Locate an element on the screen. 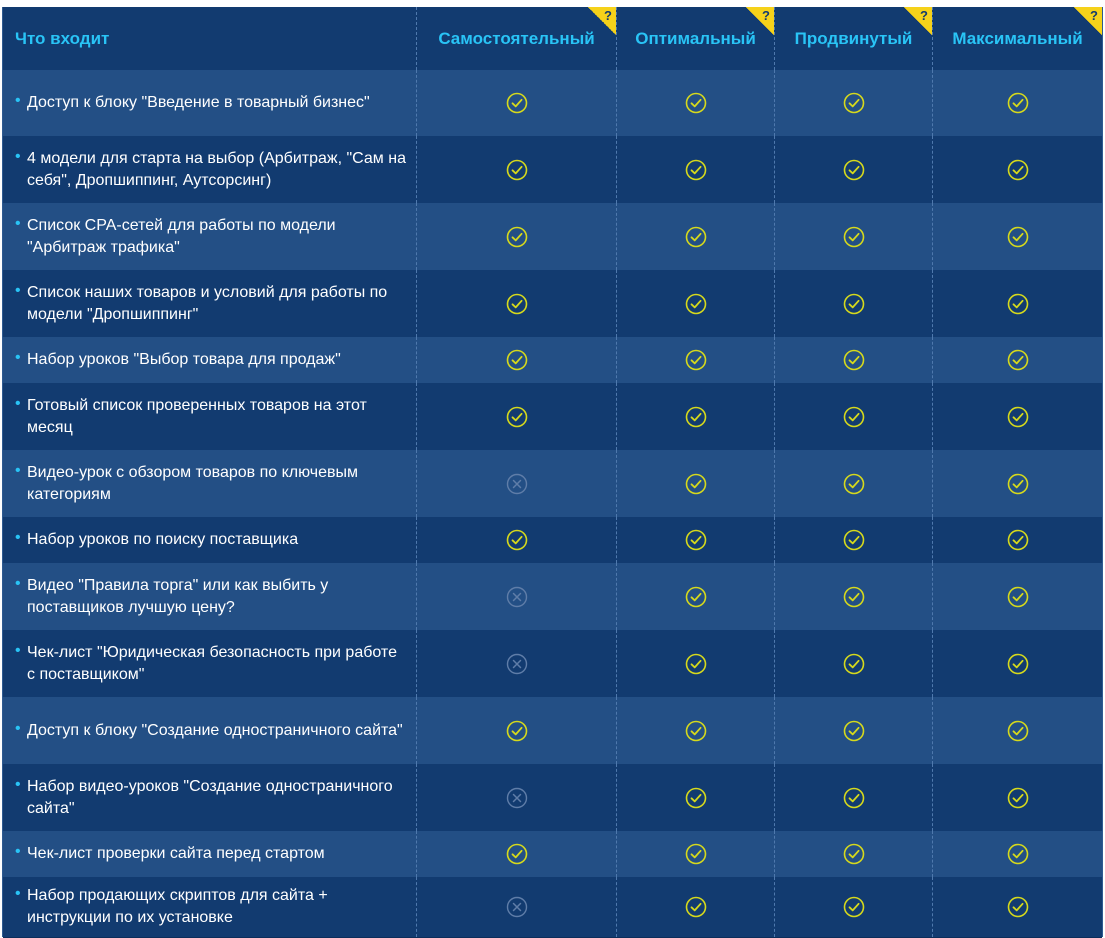 The image size is (1105, 938). plan-name: Оптимальный is located at coordinates (695, 38).